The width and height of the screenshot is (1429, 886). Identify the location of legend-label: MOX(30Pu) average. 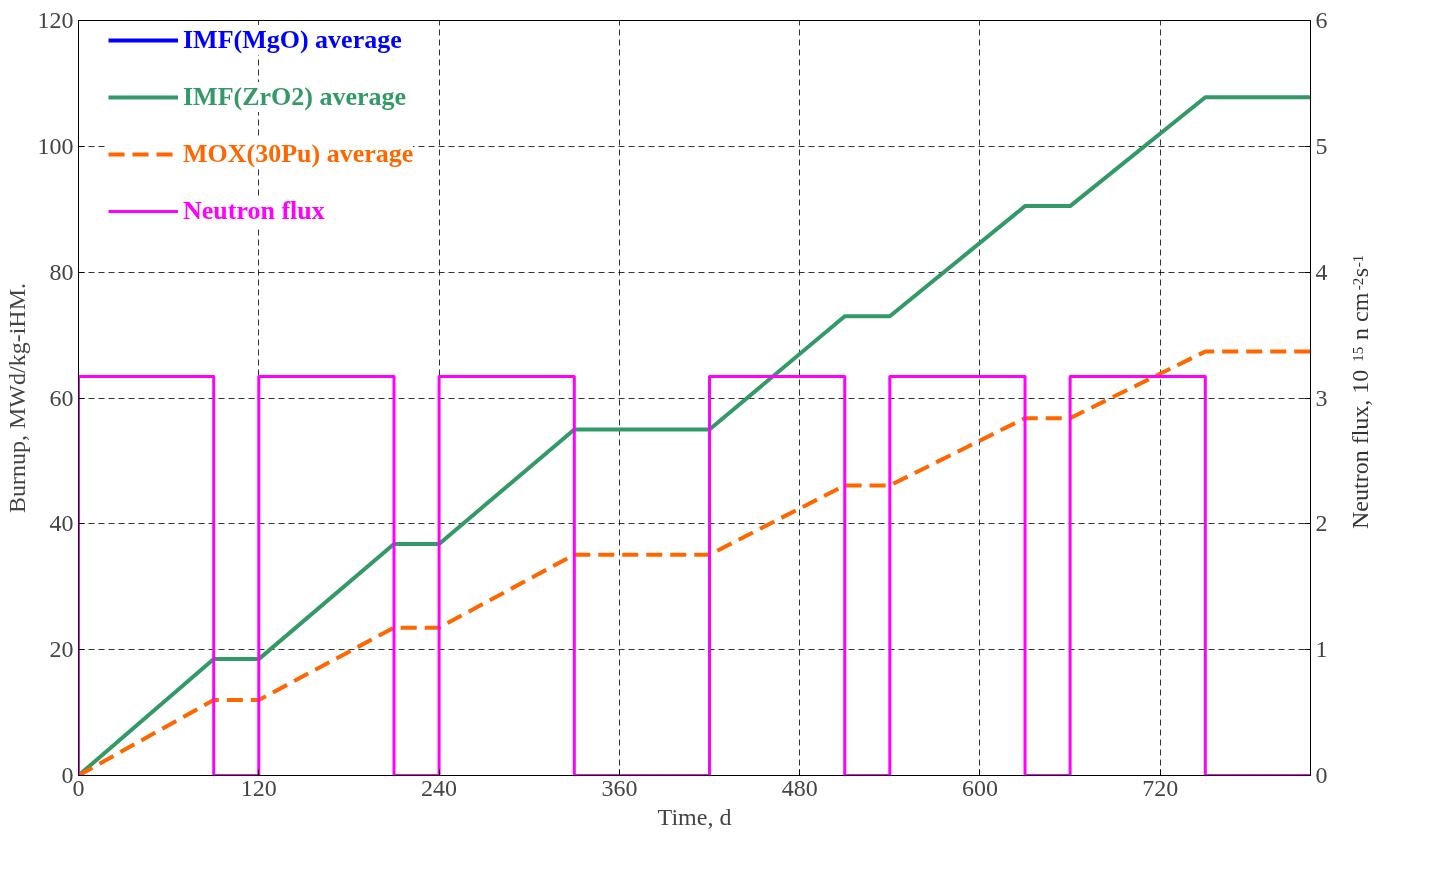
(298, 154).